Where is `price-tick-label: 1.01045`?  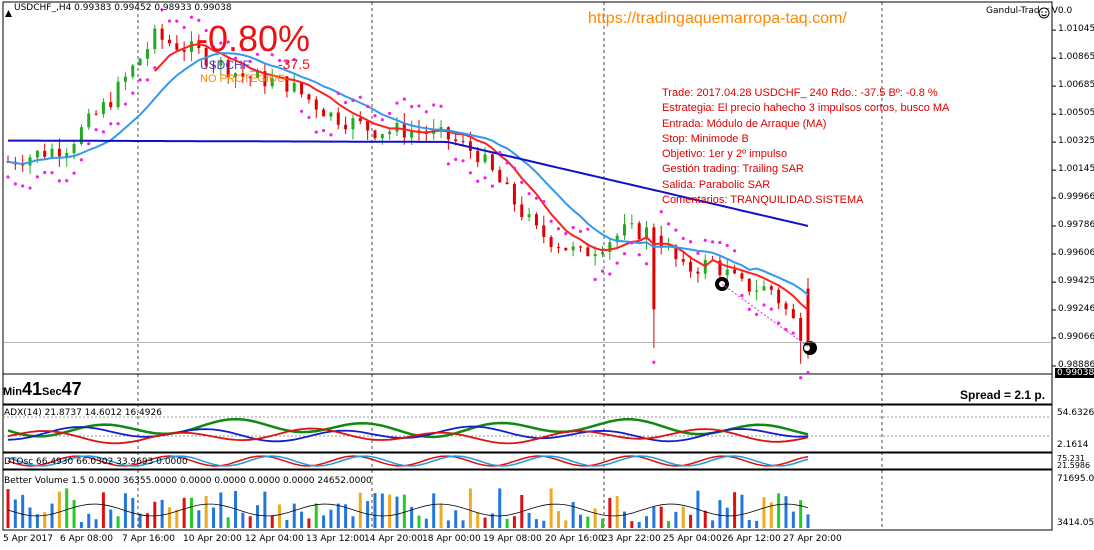 price-tick-label: 1.01045 is located at coordinates (1076, 29).